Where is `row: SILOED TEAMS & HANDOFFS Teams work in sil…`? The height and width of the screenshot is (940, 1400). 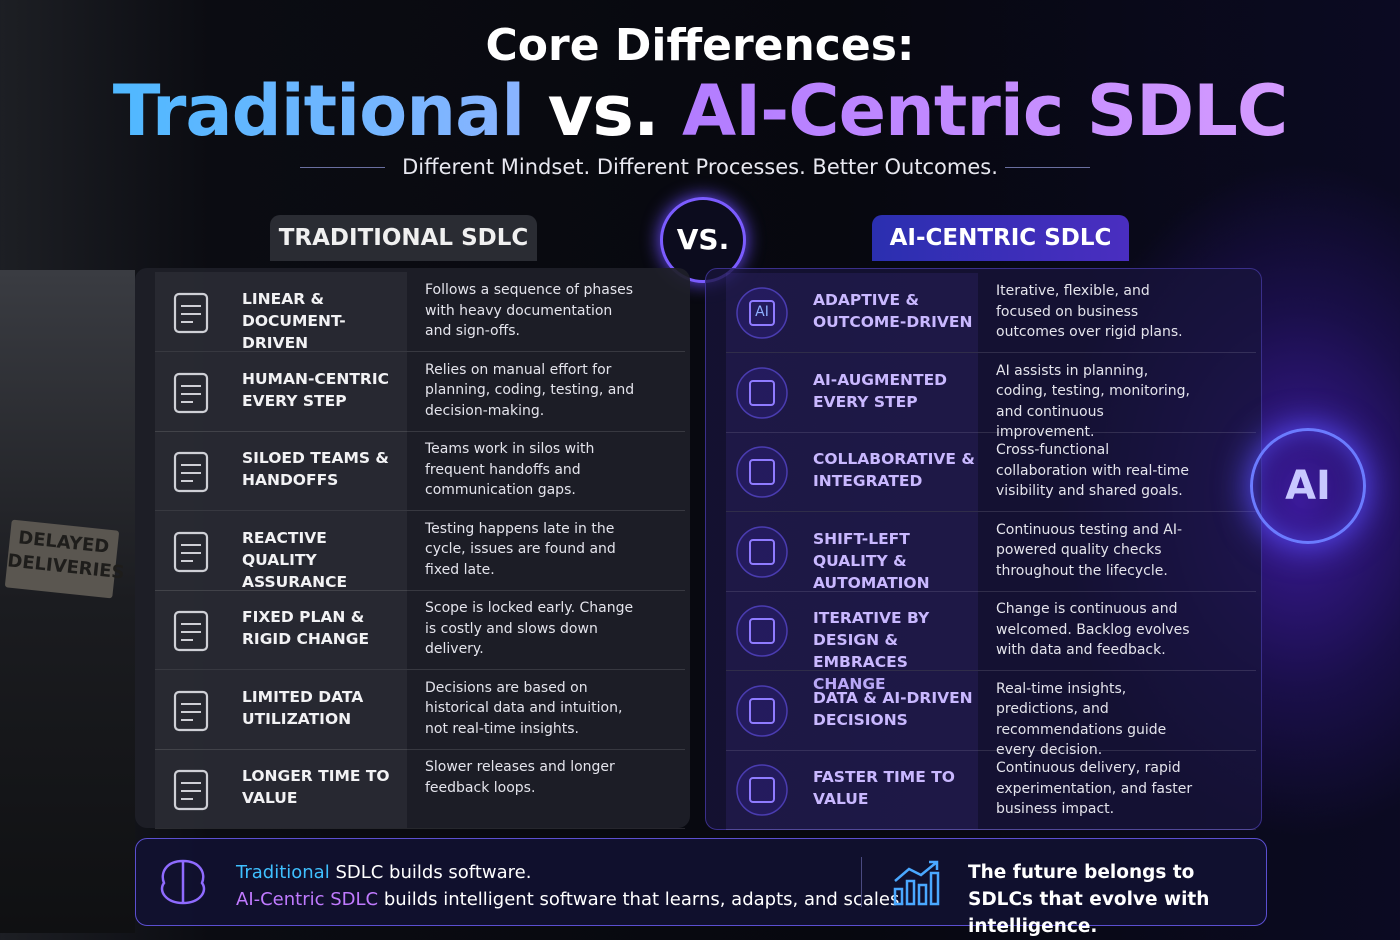 row: SILOED TEAMS & HANDOFFS Teams work in sil… is located at coordinates (420, 471).